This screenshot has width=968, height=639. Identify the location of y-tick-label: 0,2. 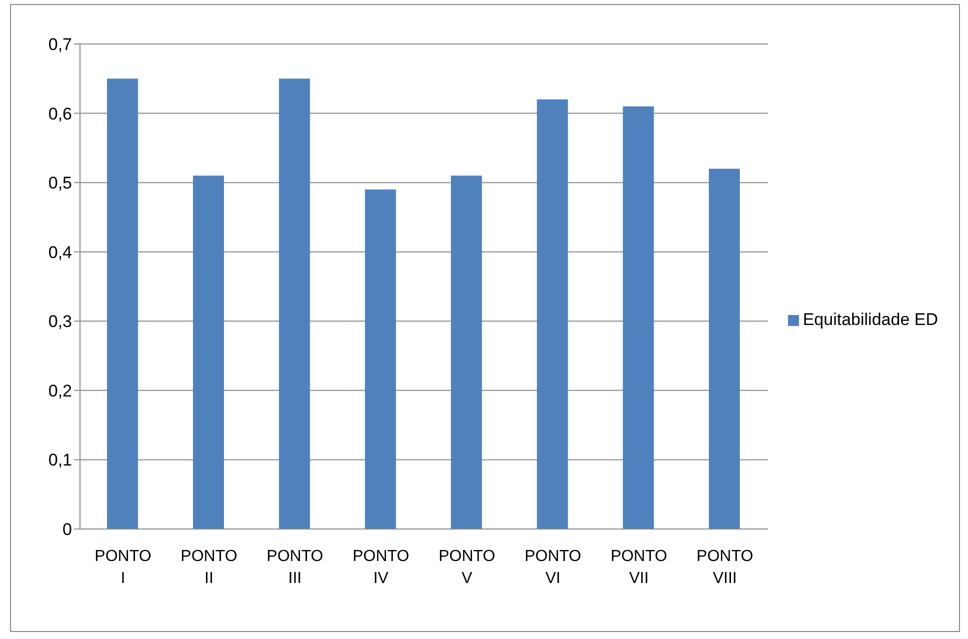
(60, 390).